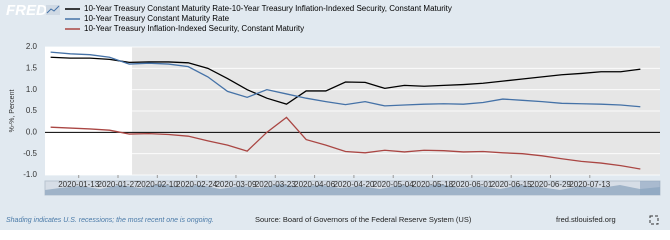 The height and width of the screenshot is (240, 670). What do you see at coordinates (314, 184) in the screenshot?
I see `x-tick-label: 2020-04-06` at bounding box center [314, 184].